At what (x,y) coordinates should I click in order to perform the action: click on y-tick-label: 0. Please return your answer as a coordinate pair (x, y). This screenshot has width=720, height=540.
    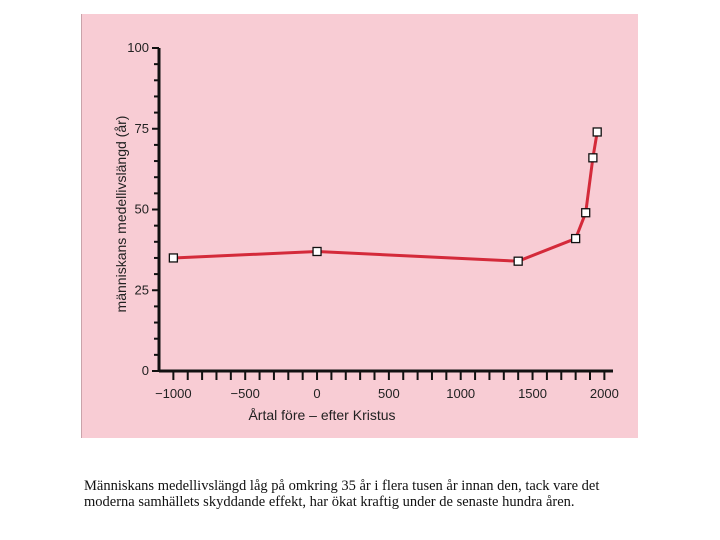
    Looking at the image, I should click on (145, 370).